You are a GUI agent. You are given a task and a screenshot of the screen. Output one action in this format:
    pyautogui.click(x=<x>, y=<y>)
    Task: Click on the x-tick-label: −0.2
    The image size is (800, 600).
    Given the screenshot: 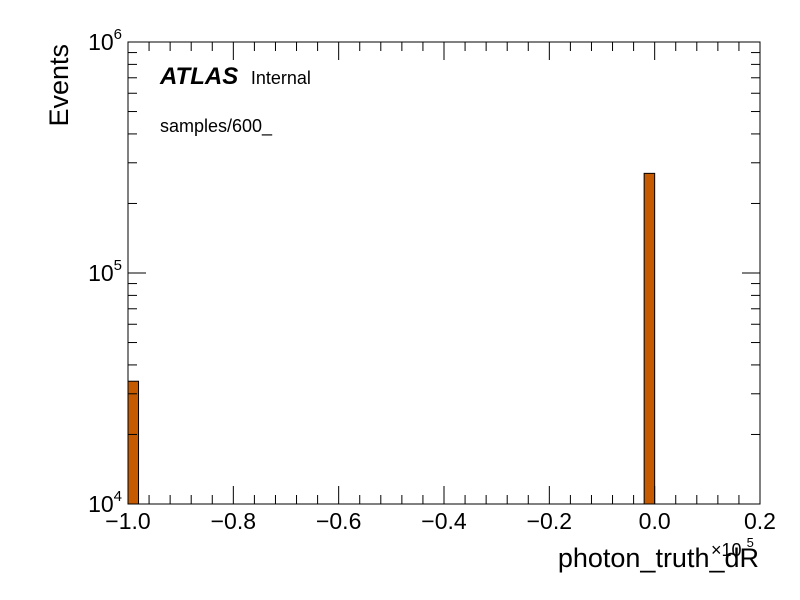 What is the action you would take?
    pyautogui.click(x=549, y=521)
    